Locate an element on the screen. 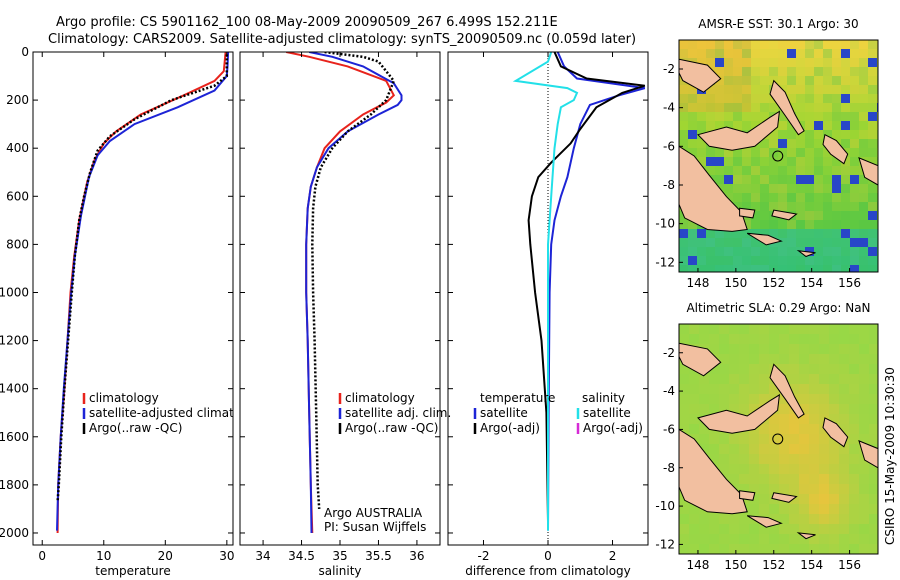 This screenshot has height=580, width=900. y-tick-label: 1000 is located at coordinates (14, 292).